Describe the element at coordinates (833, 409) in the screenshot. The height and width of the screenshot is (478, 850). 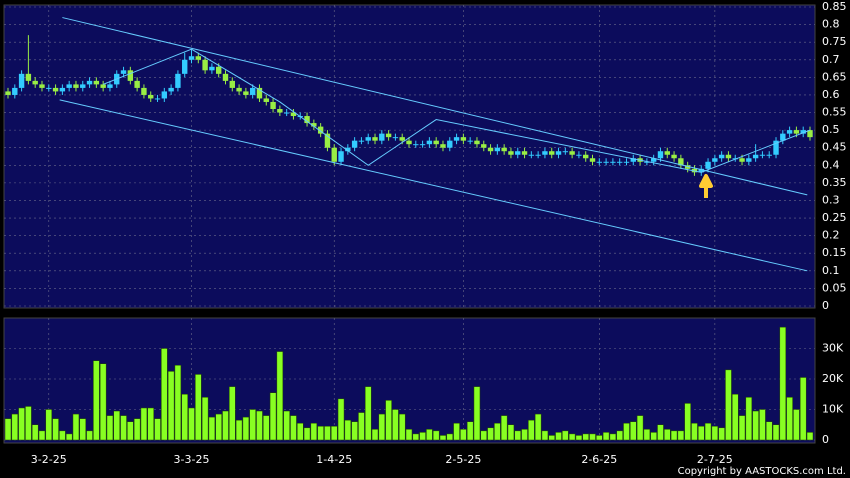
I see `y-tick-label: 10K` at that location.